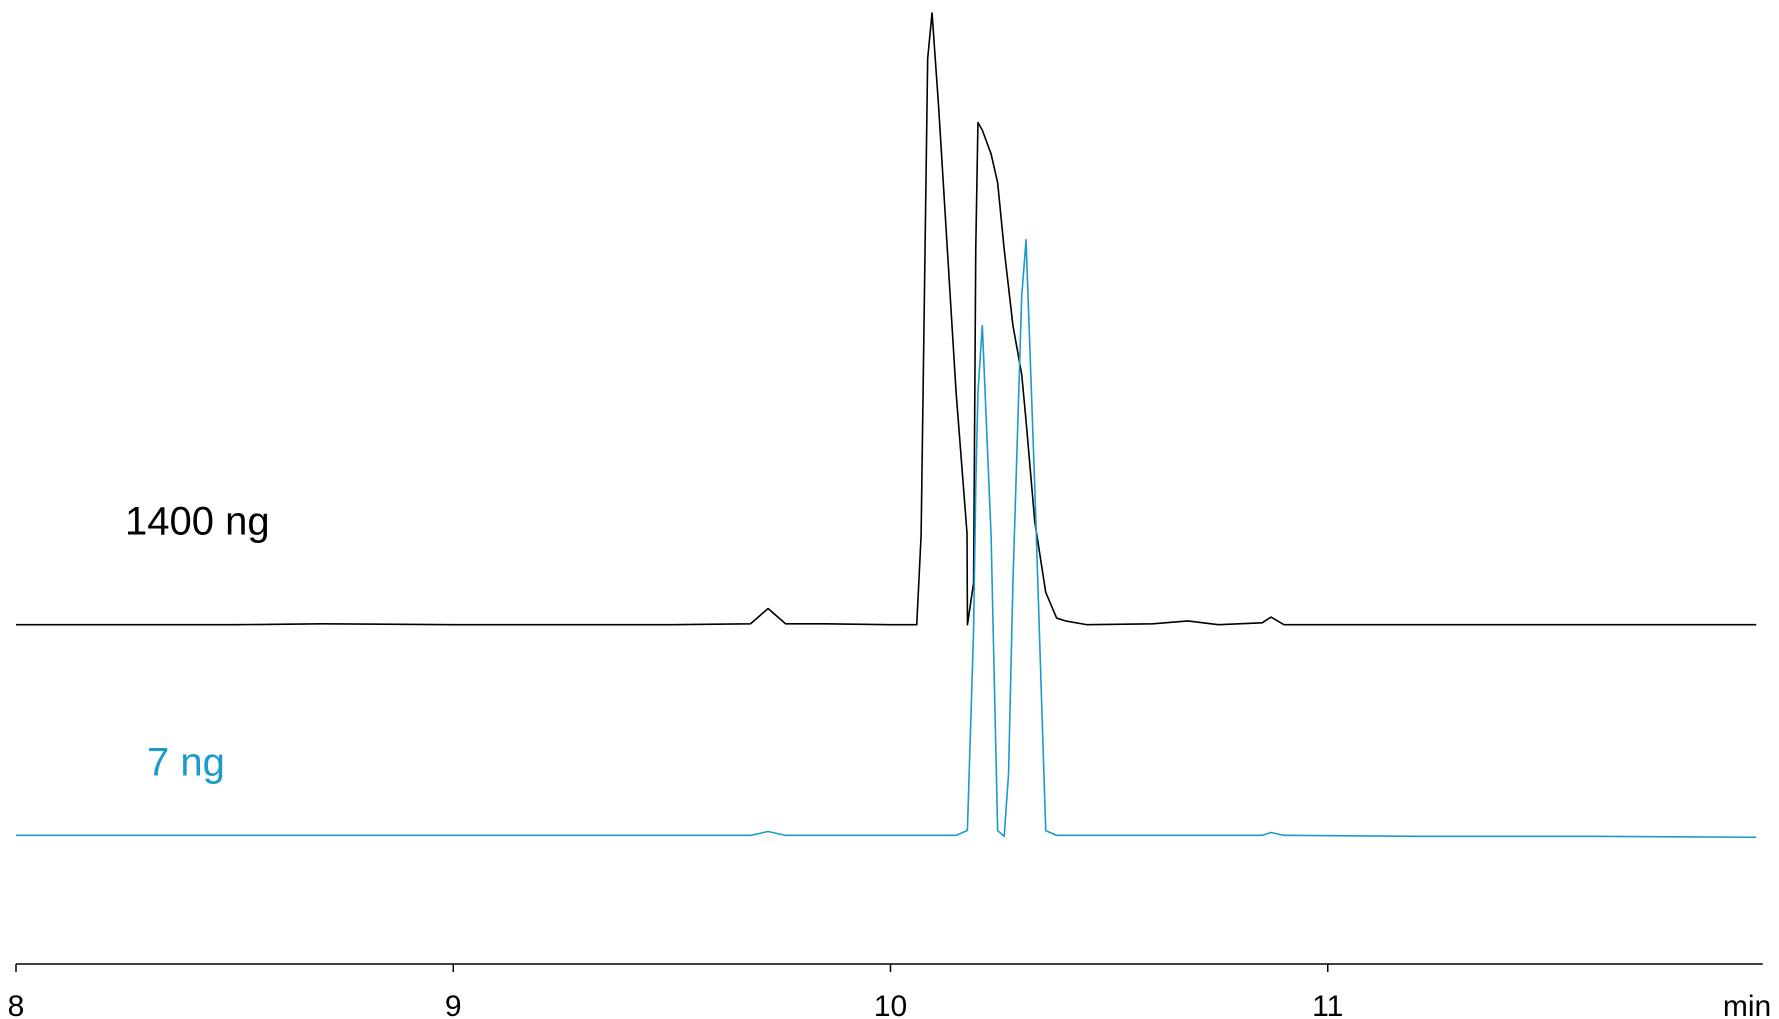  I want to click on trace-label: 1400 ng, so click(197, 522).